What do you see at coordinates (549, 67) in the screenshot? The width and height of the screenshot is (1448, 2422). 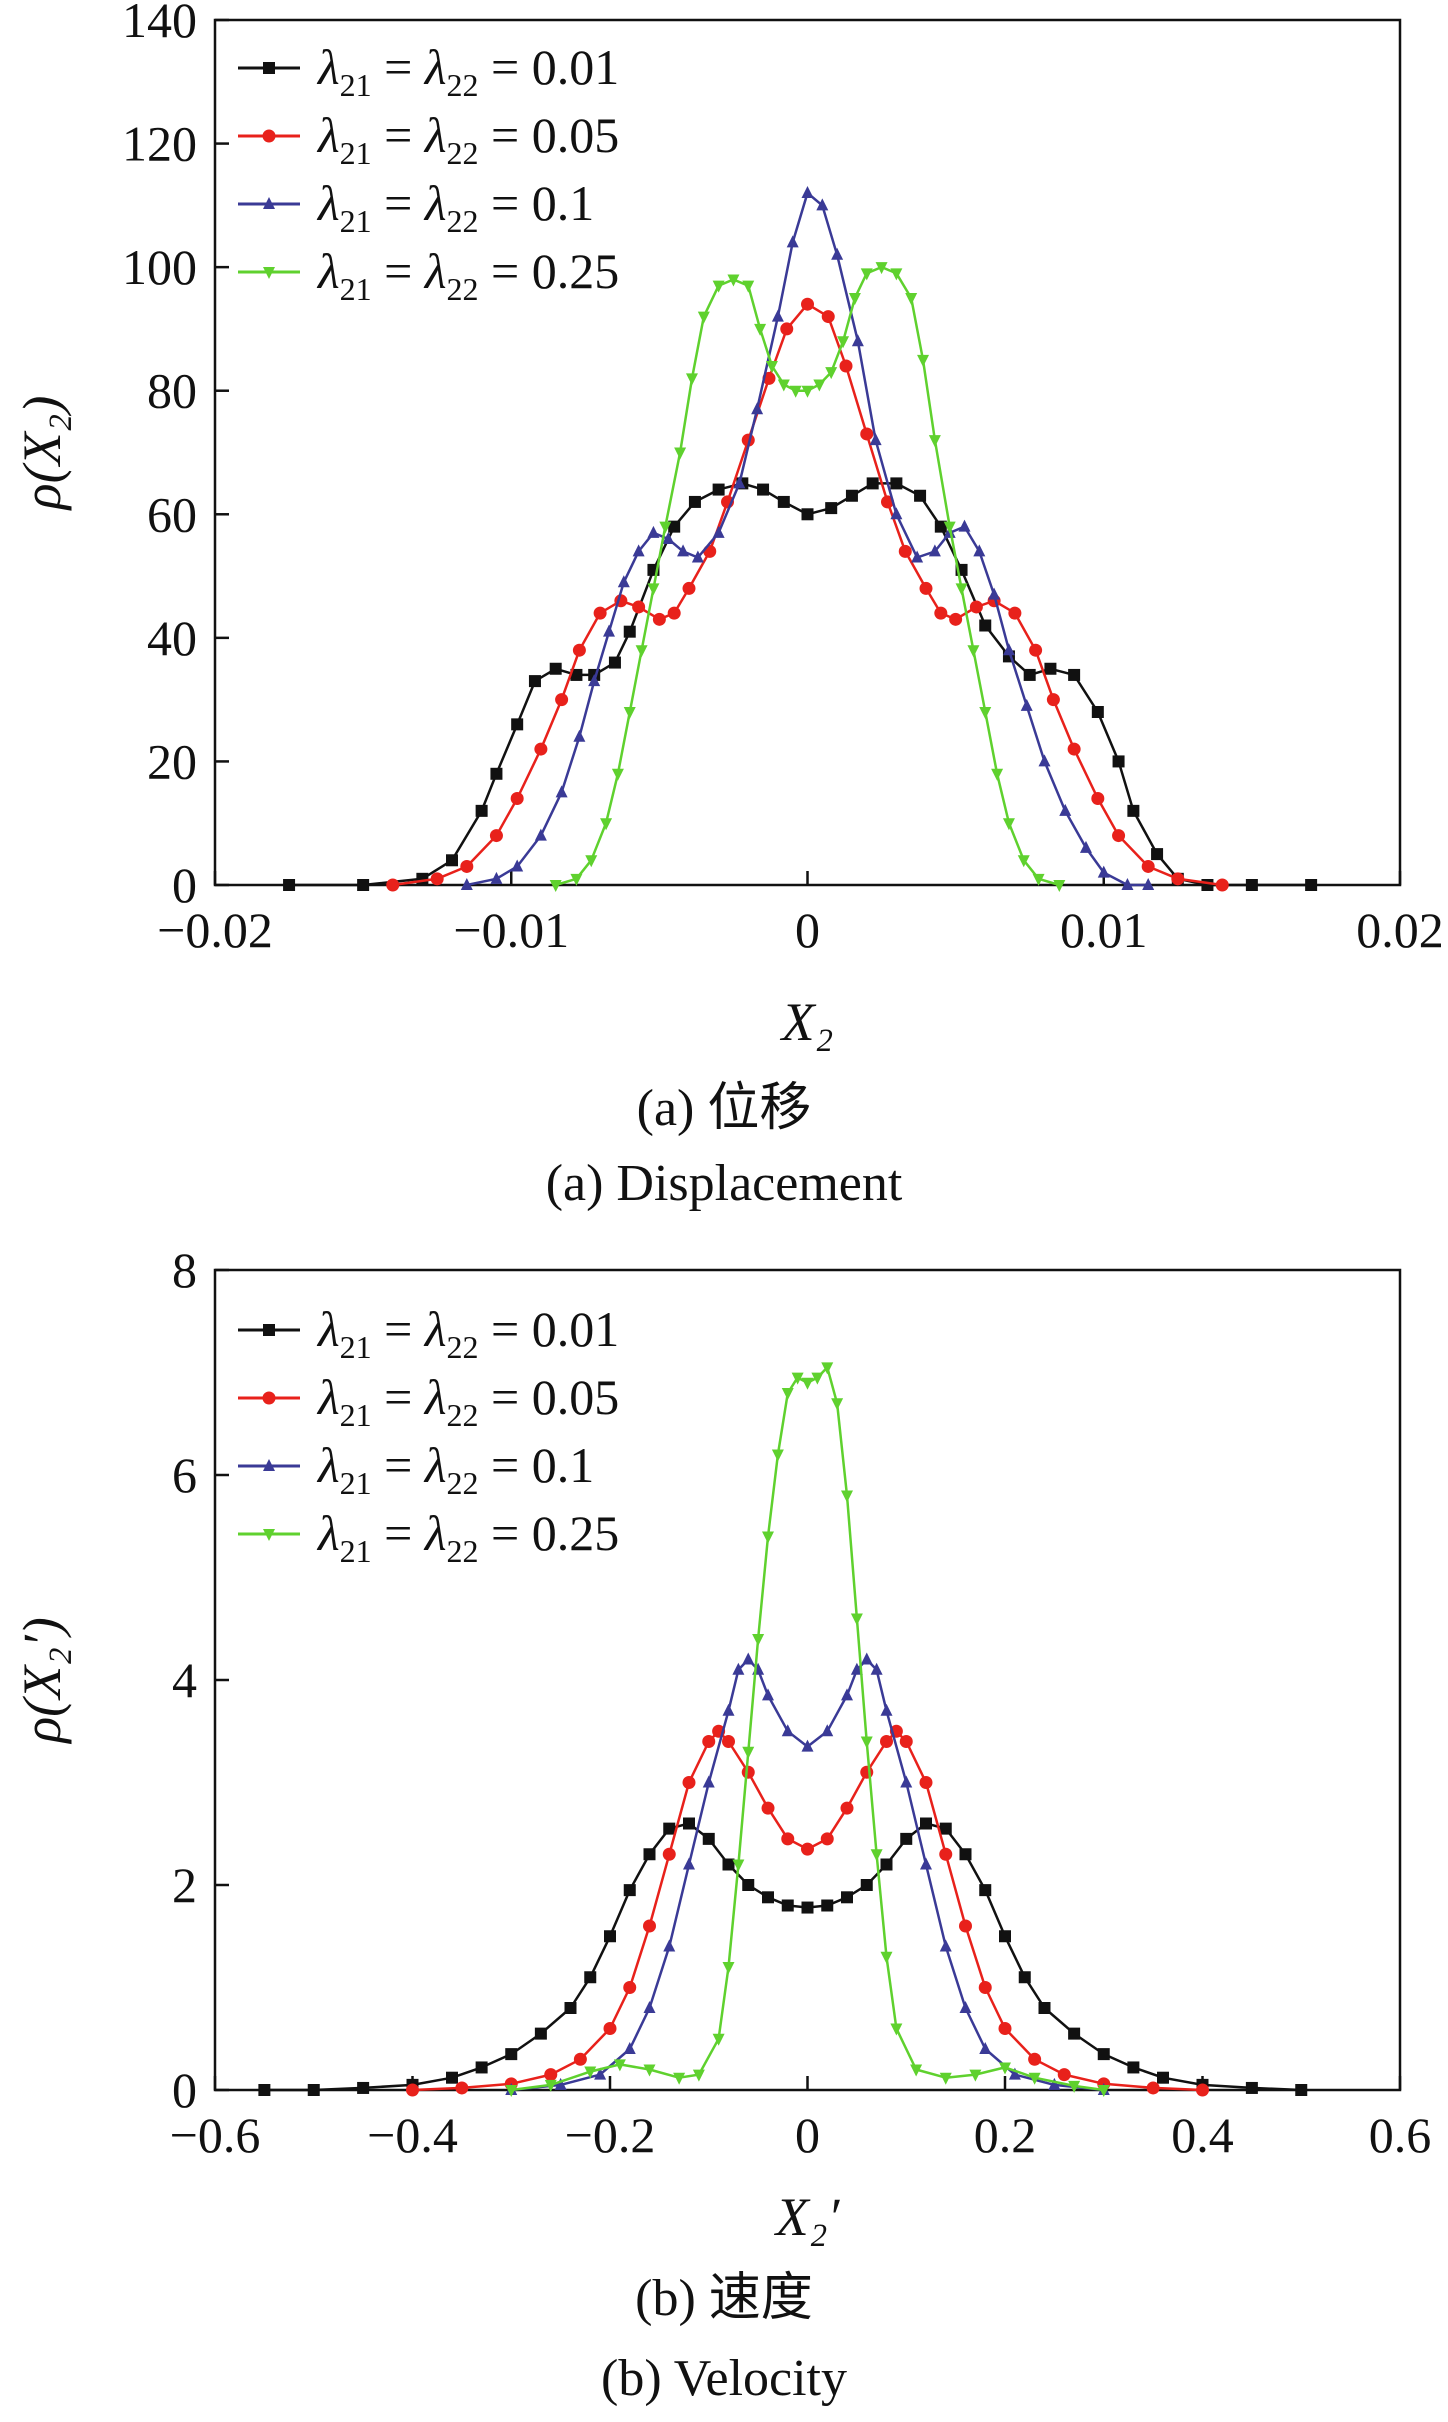 I see `legend-label-part: = 0.01` at bounding box center [549, 67].